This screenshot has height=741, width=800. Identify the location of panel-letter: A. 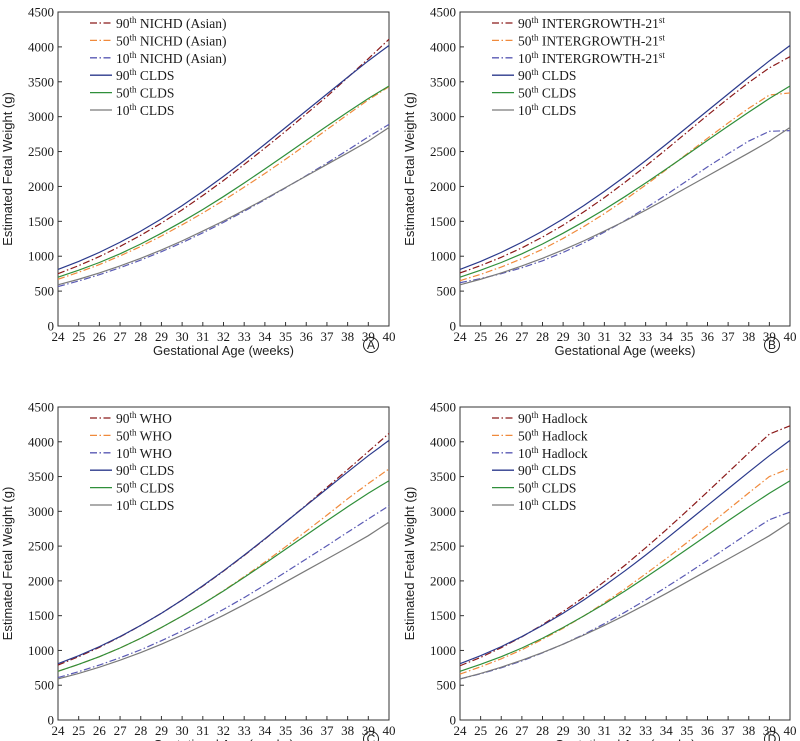
(371, 345).